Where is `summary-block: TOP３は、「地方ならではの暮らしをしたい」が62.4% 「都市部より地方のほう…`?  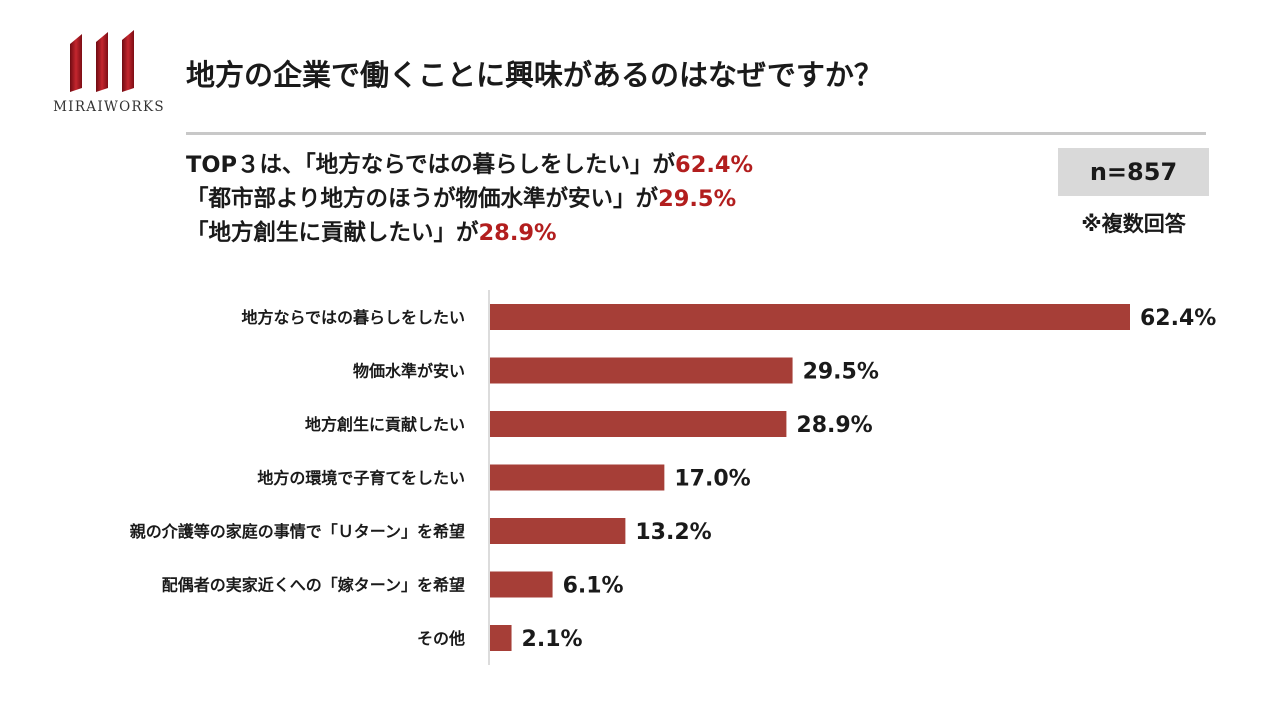 summary-block: TOP３は、「地方ならではの暮らしをしたい」が62.4% 「都市部より地方のほう… is located at coordinates (469, 199).